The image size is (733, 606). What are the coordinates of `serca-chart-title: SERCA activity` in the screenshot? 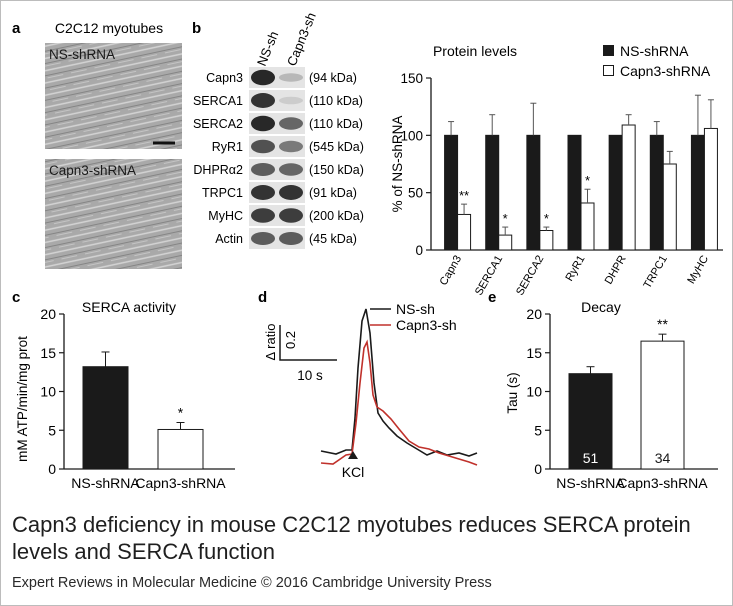 It's located at (129, 307).